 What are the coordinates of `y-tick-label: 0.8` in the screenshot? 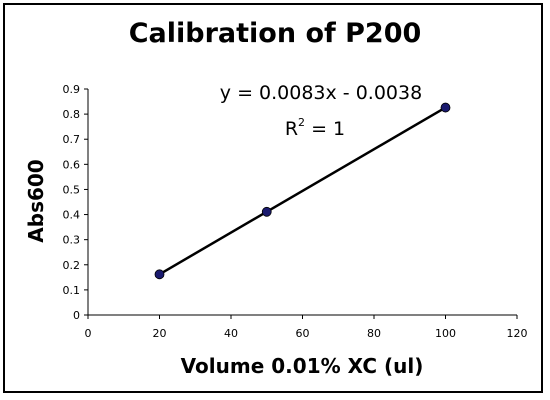 It's located at (72, 114).